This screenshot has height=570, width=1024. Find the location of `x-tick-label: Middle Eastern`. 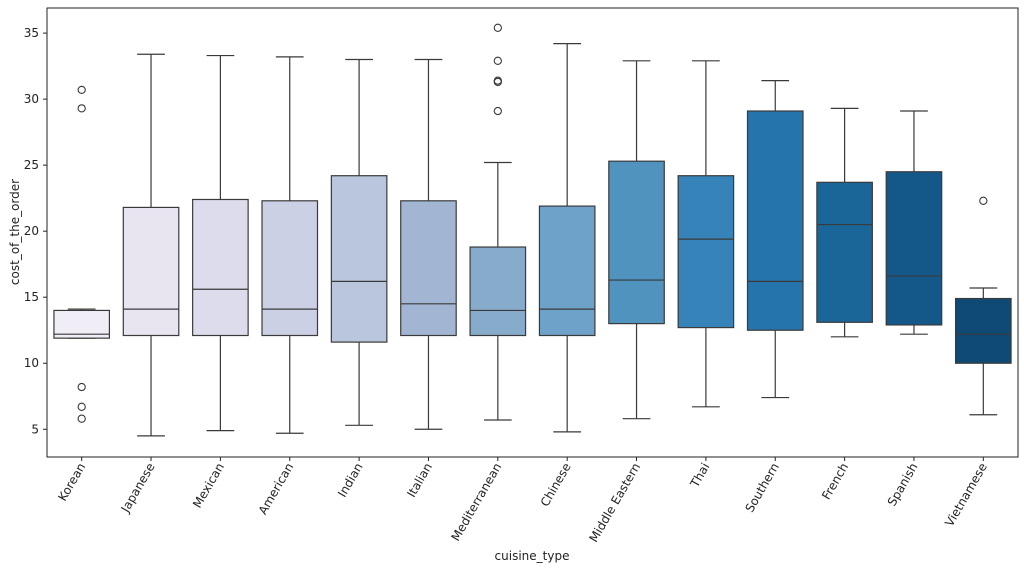

x-tick-label: Middle Eastern is located at coordinates (614, 503).